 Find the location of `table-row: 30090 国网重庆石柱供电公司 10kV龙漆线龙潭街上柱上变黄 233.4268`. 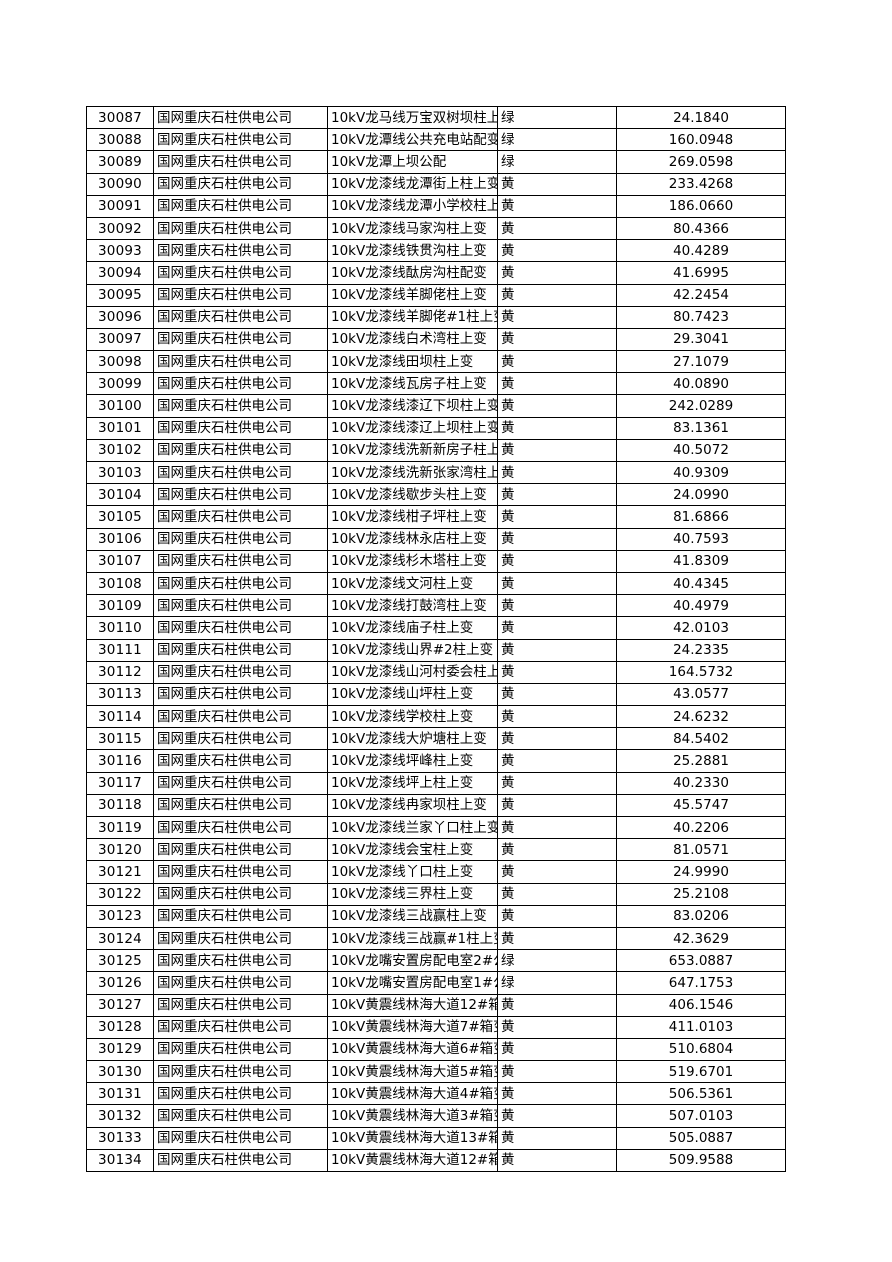

table-row: 30090 国网重庆石柱供电公司 10kV龙漆线龙潭街上柱上变黄 233.4268 is located at coordinates (436, 184).